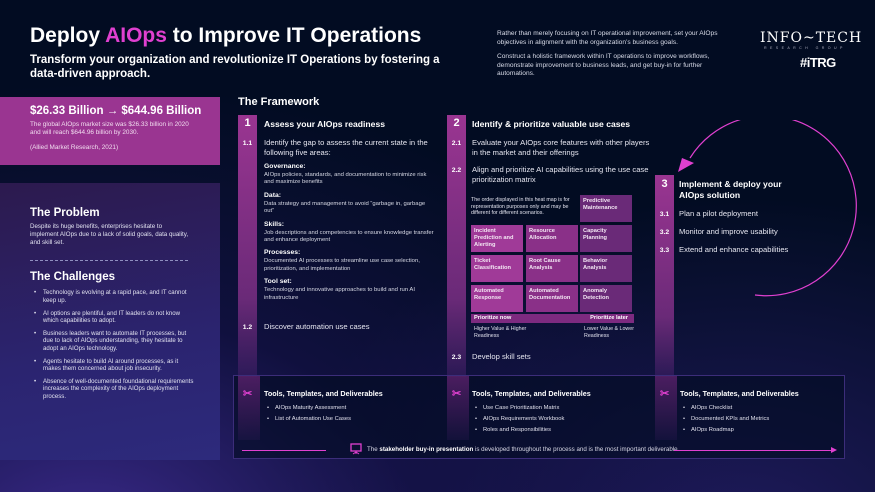 This screenshot has width=875, height=492. I want to click on heatmap-cell: Incident Prediction and Alerting, so click(497, 238).